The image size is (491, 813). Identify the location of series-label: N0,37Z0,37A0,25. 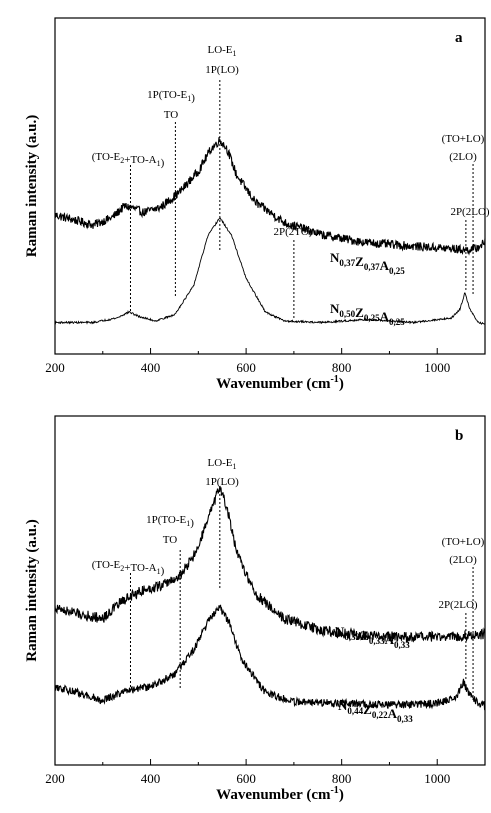
(367, 263).